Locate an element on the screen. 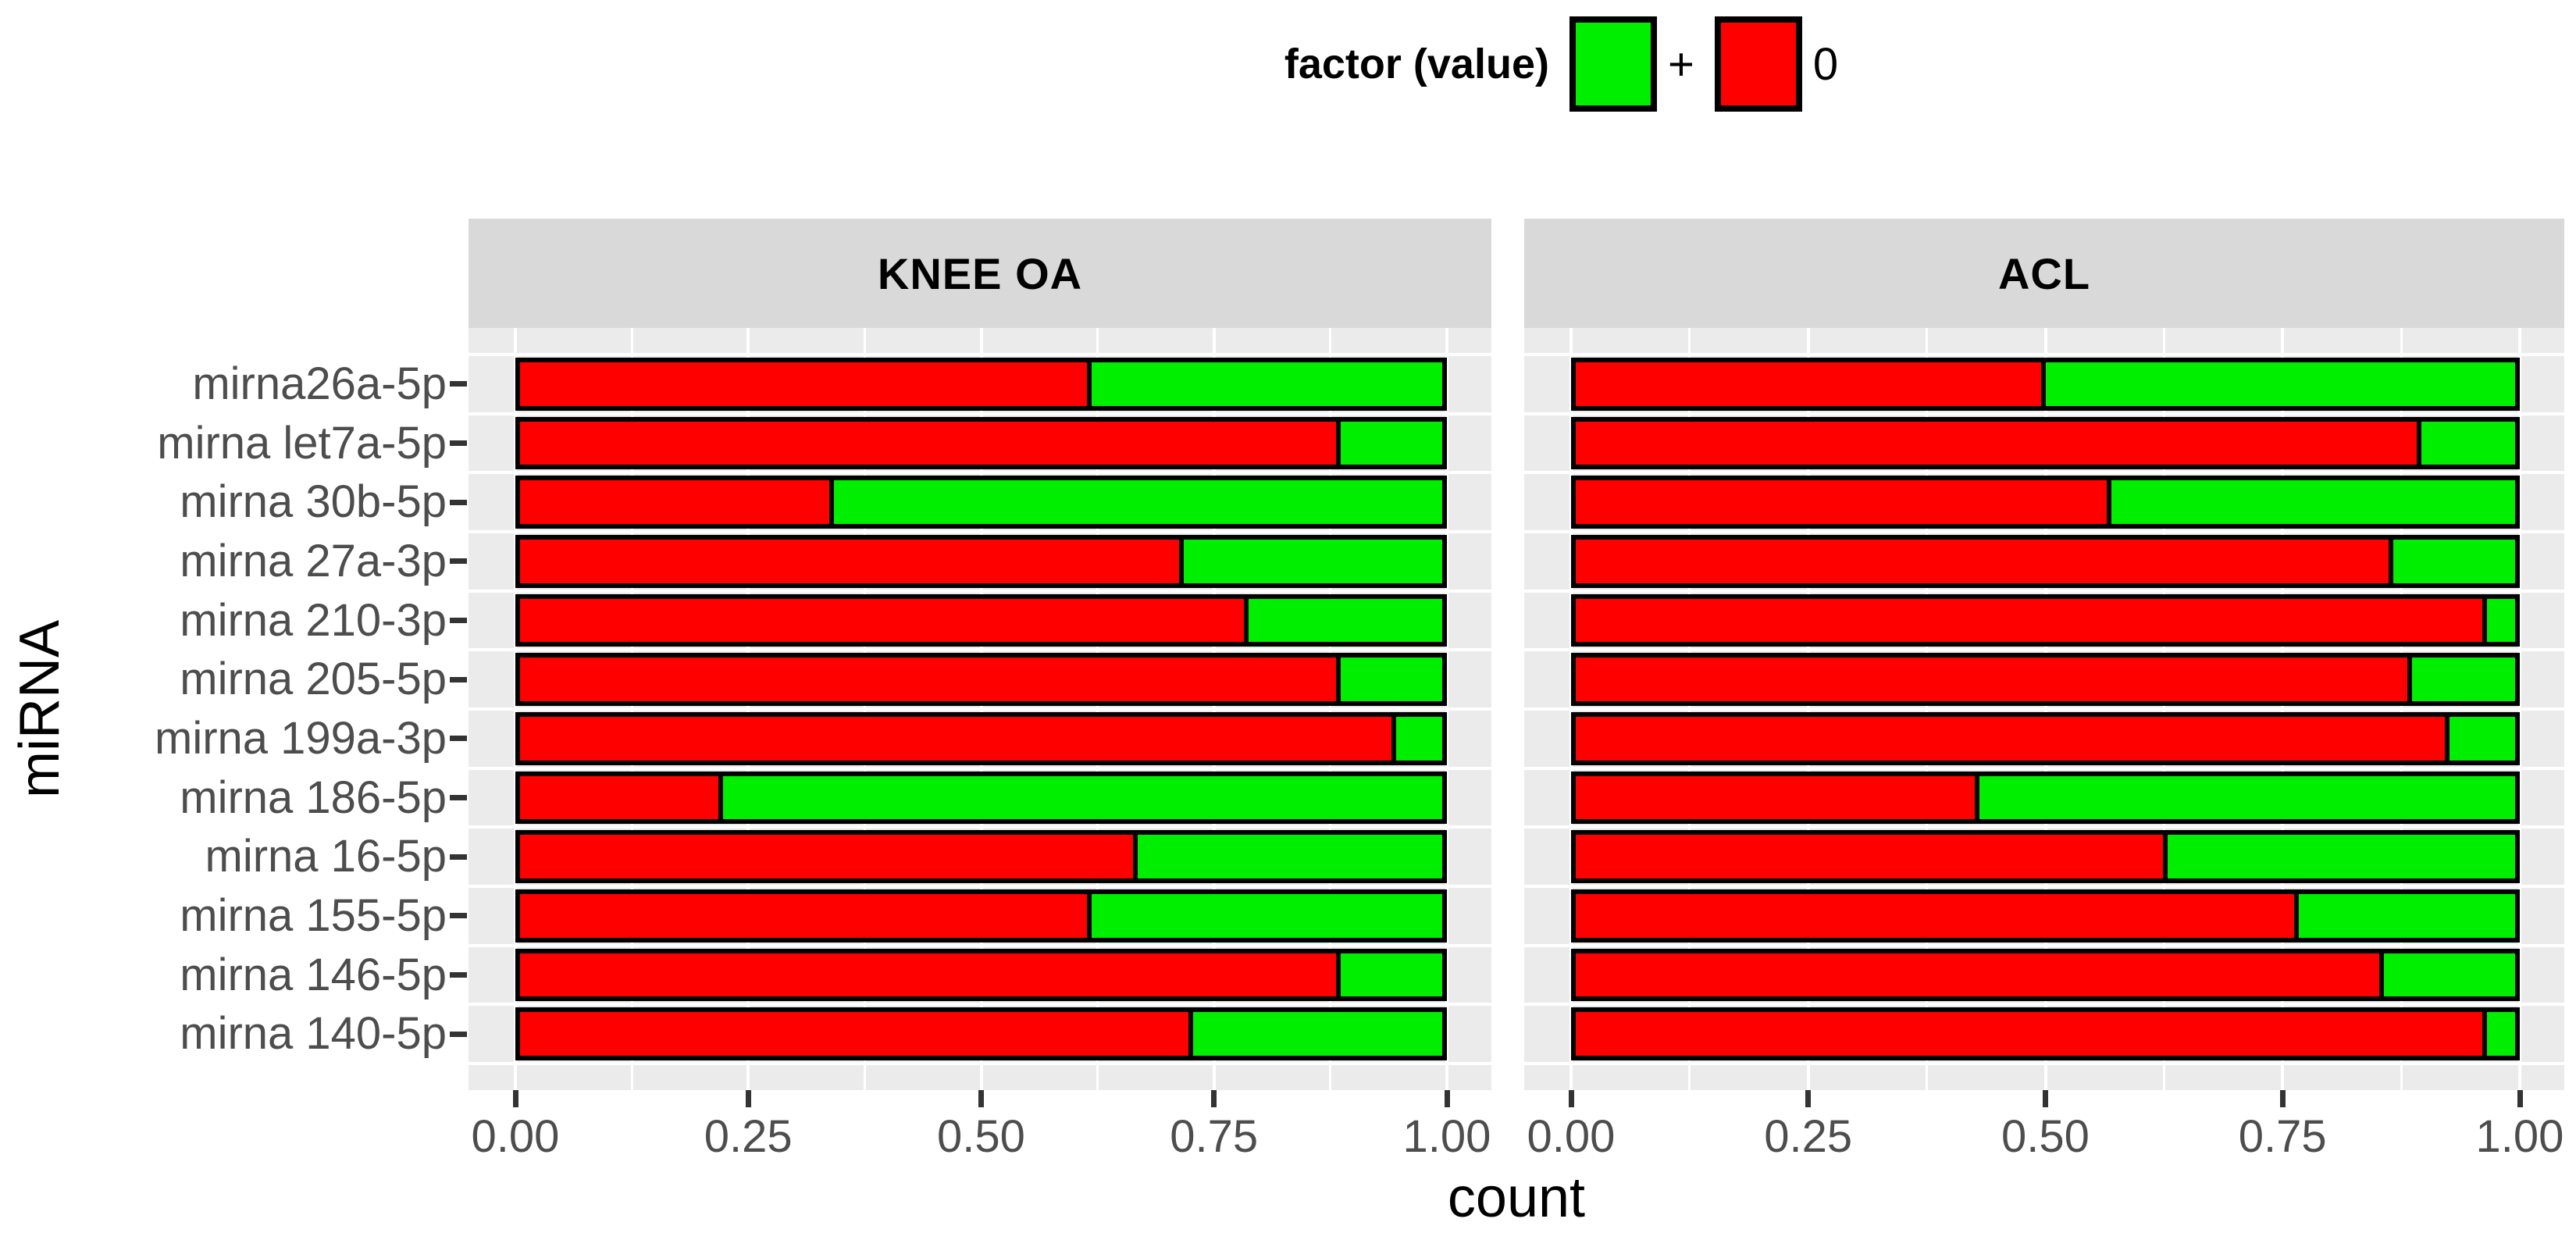 The height and width of the screenshot is (1233, 2576). stacked-bar-mirna 205-5p is located at coordinates (981, 680).